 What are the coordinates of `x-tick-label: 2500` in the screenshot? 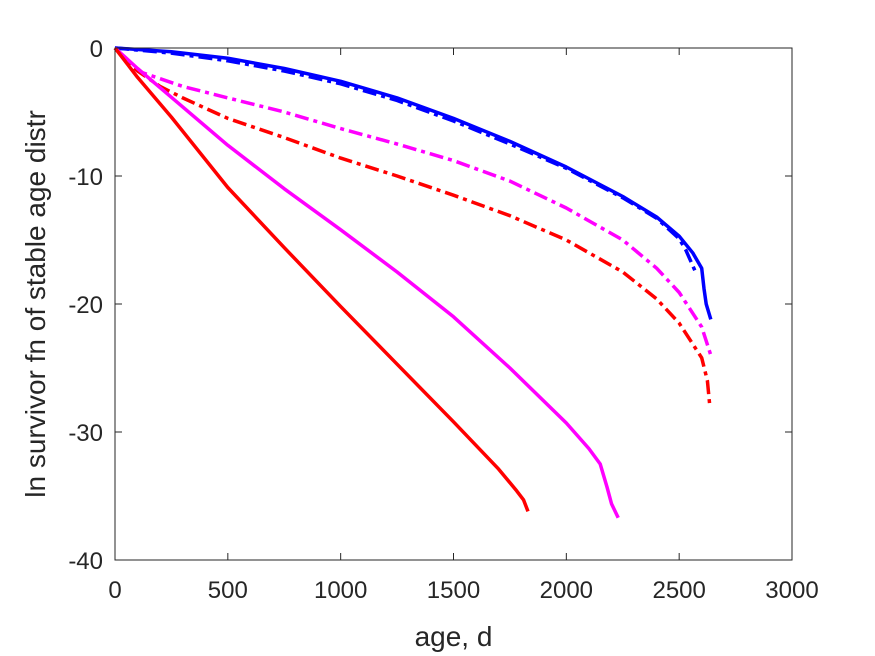 It's located at (678, 590).